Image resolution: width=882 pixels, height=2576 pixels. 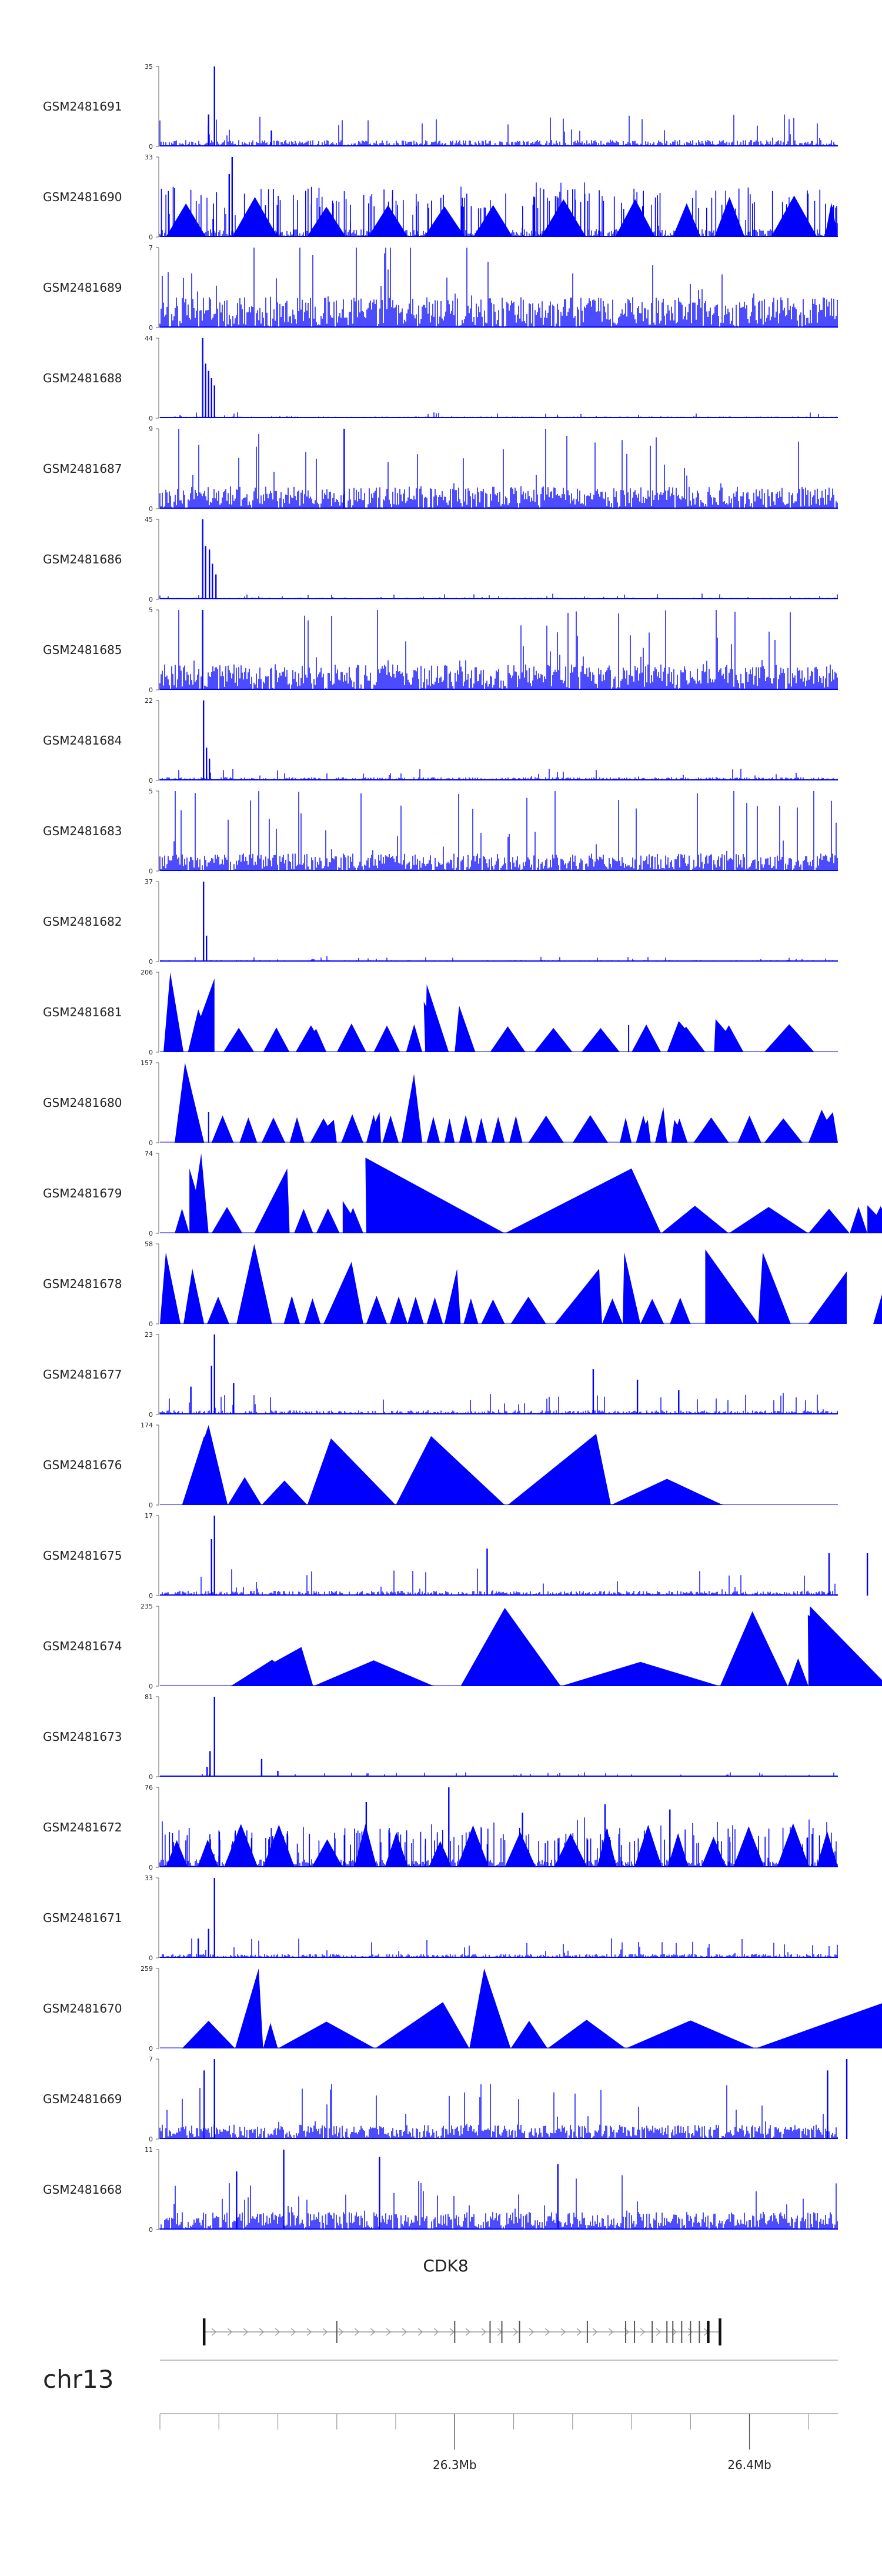 I want to click on track-label: GSM2481672, so click(x=82, y=1827).